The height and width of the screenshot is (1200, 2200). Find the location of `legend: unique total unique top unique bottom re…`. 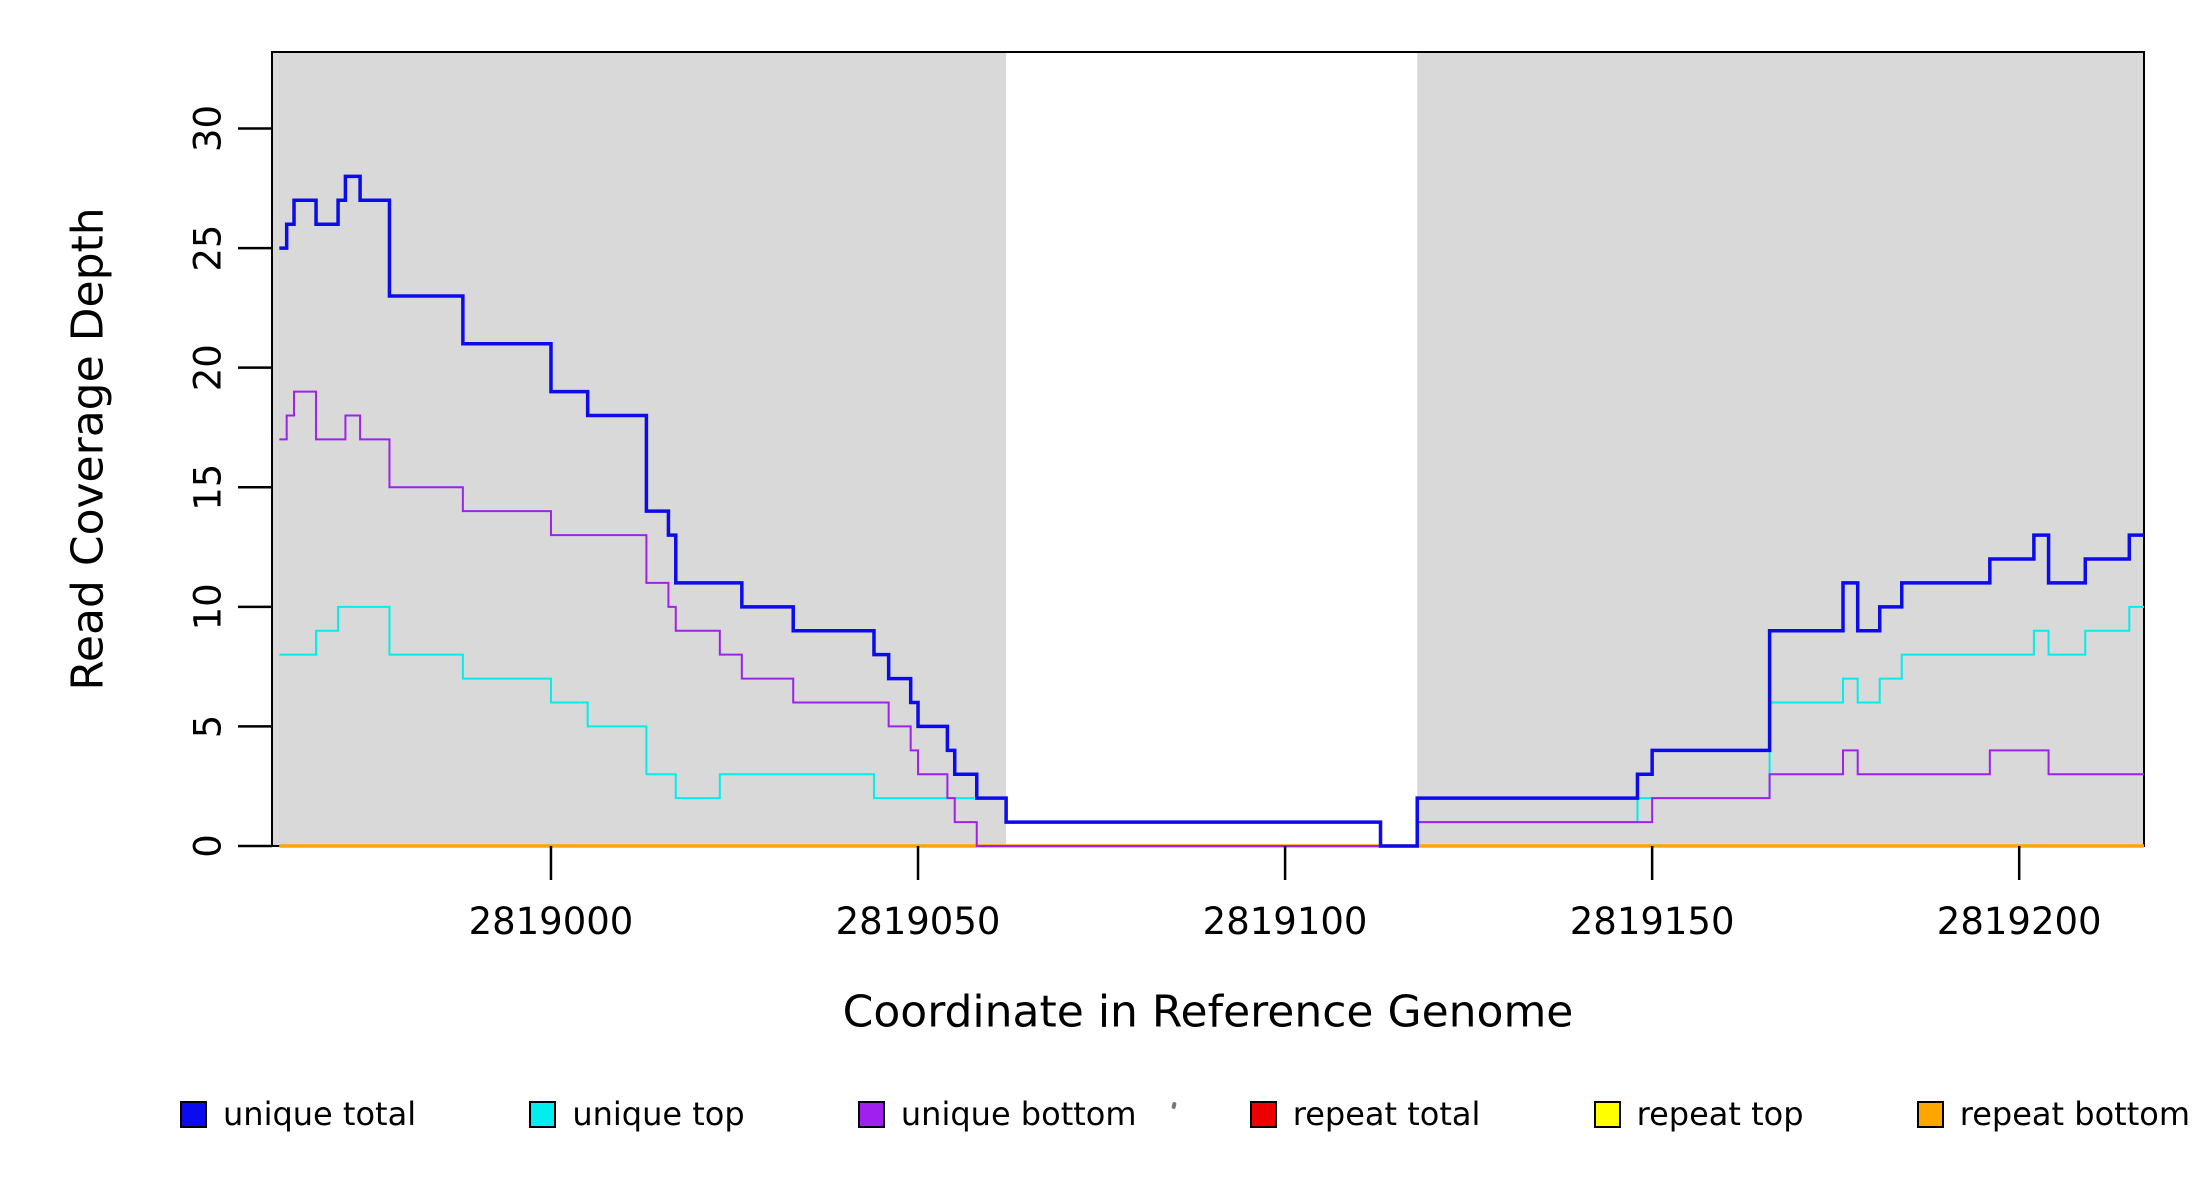

legend: unique total unique top unique bottom re… is located at coordinates (1185, 1114).